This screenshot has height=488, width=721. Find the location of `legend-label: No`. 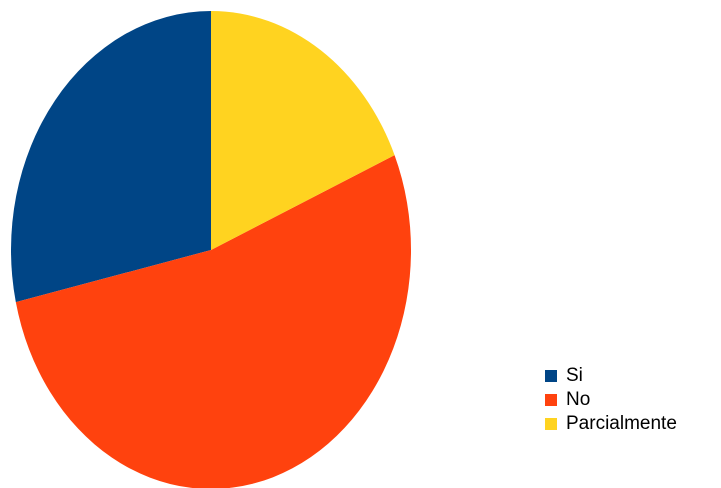

legend-label: No is located at coordinates (578, 399).